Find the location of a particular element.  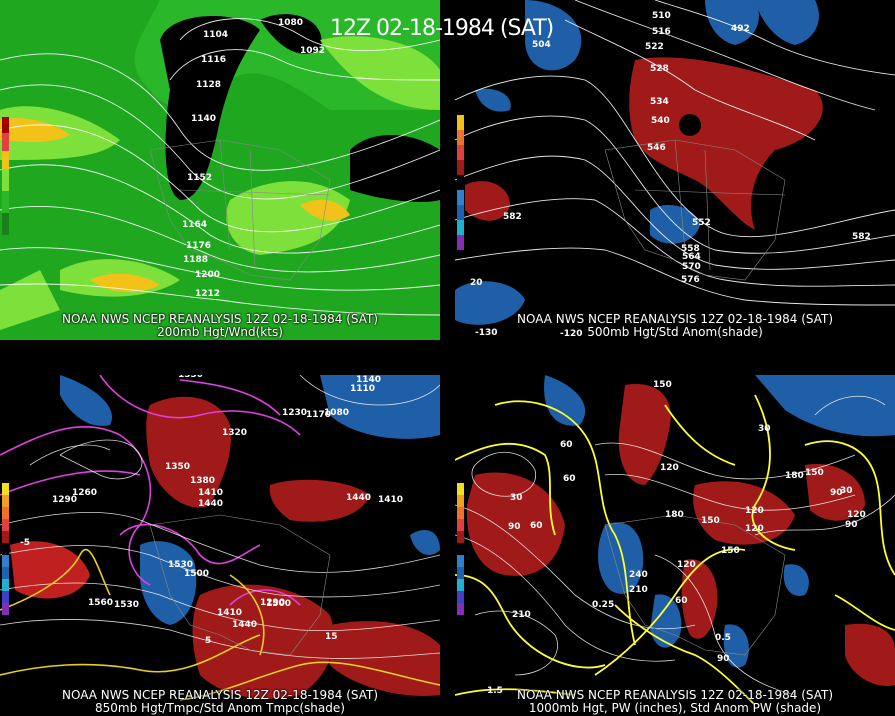

contour-label: 0.25 is located at coordinates (603, 605).